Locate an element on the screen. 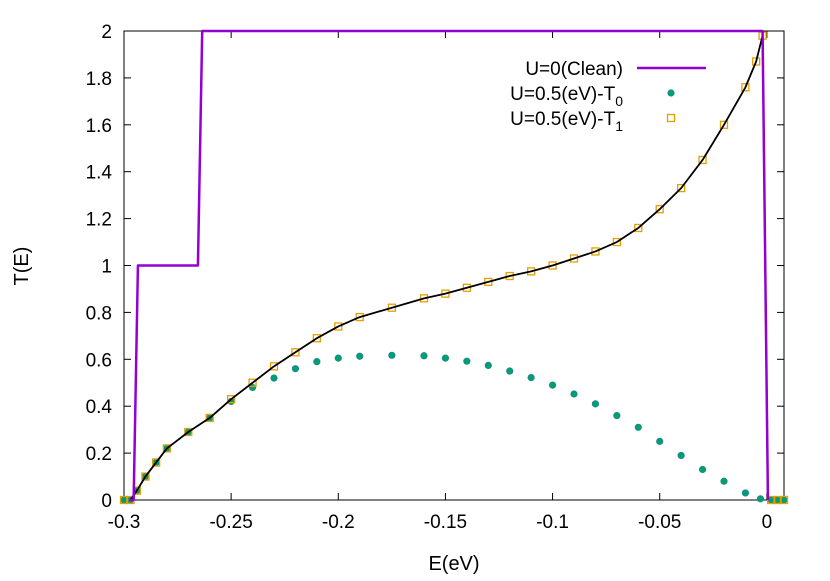 This screenshot has height=581, width=830. y-axis-label: T(E) is located at coordinates (22, 266).